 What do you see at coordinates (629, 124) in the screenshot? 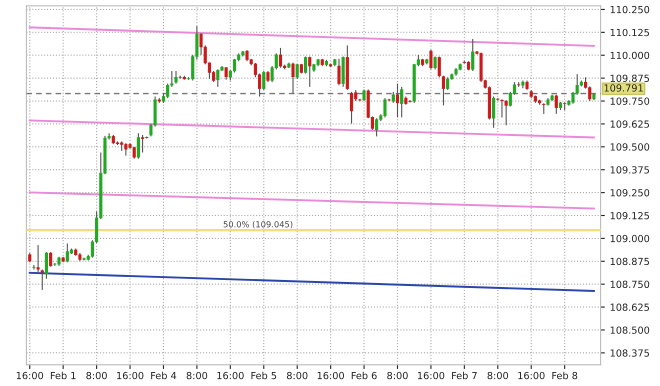
I see `y-tick-label: 109.625` at bounding box center [629, 124].